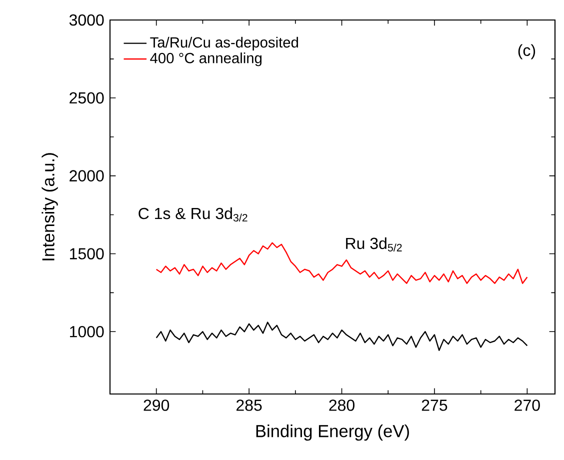  What do you see at coordinates (87, 176) in the screenshot?
I see `y-tick-label: 2000` at bounding box center [87, 176].